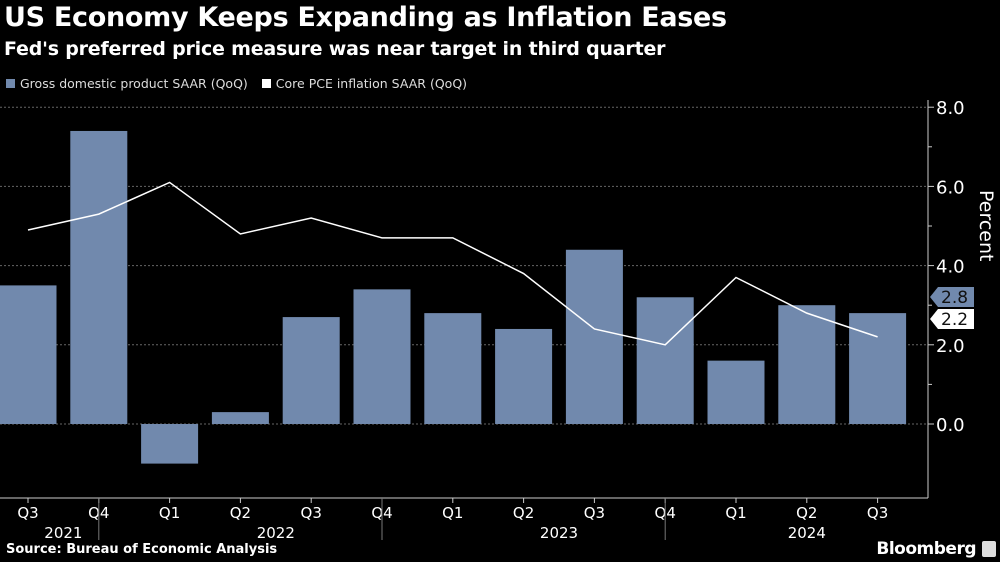  I want to click on legend-item-gdp: Gross domestic product SAAR (QoQ), so click(127, 83).